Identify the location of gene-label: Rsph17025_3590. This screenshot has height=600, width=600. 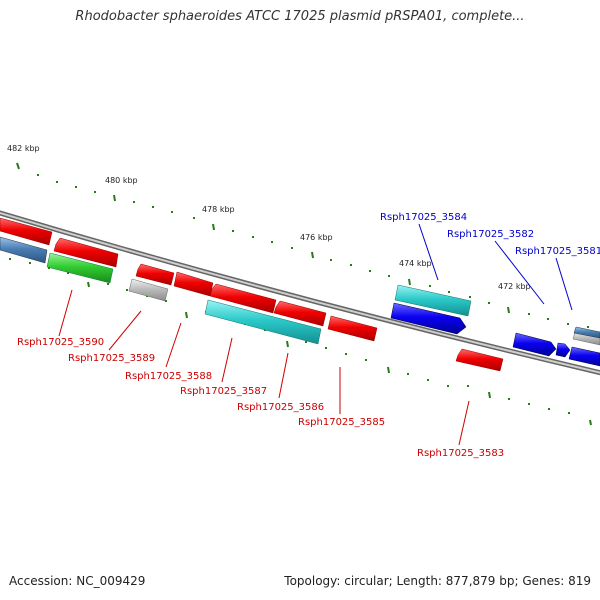
(60, 342).